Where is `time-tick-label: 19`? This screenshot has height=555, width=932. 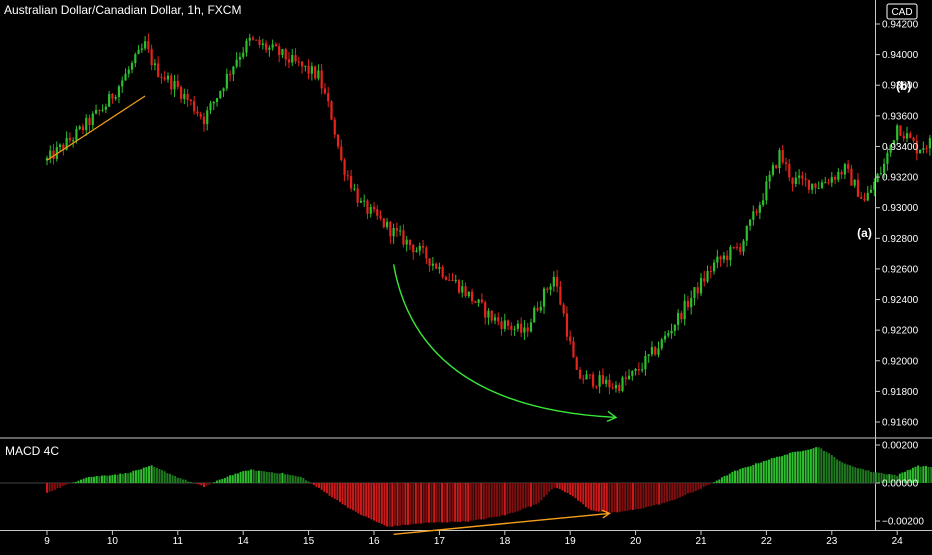
time-tick-label: 19 is located at coordinates (571, 541).